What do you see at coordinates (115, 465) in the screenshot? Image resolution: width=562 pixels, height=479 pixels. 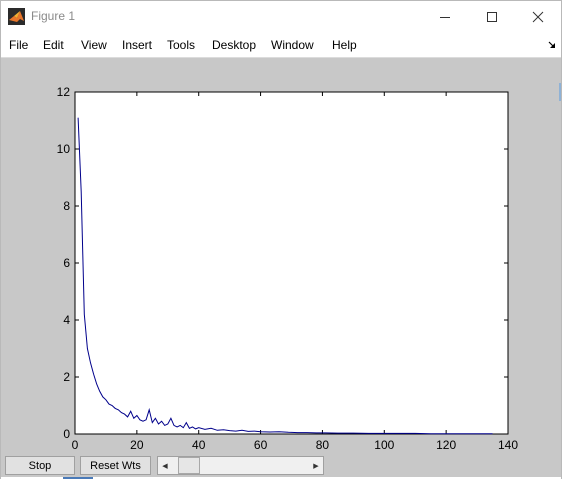 I see `reset-wts-button: Reset Wts` at bounding box center [115, 465].